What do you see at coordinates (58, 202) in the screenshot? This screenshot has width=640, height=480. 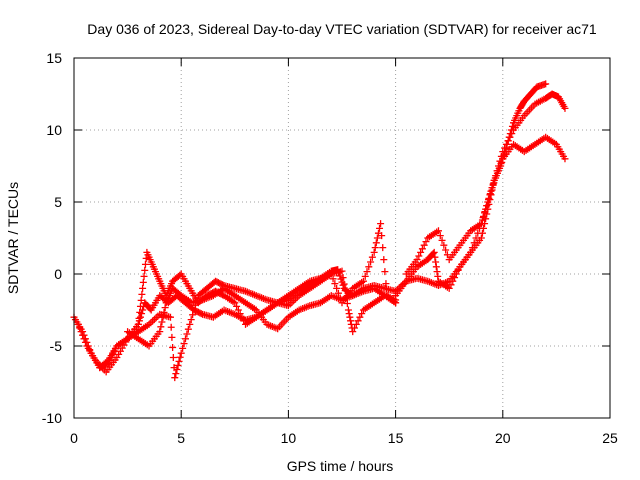 I see `y-tick-label: 5` at bounding box center [58, 202].